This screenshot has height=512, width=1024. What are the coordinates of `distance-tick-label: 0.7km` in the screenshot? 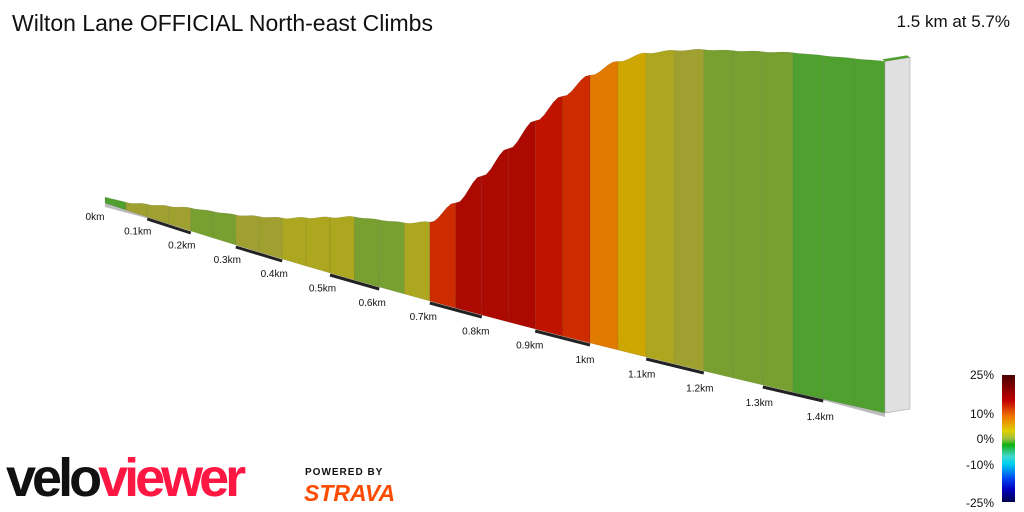 It's located at (423, 317).